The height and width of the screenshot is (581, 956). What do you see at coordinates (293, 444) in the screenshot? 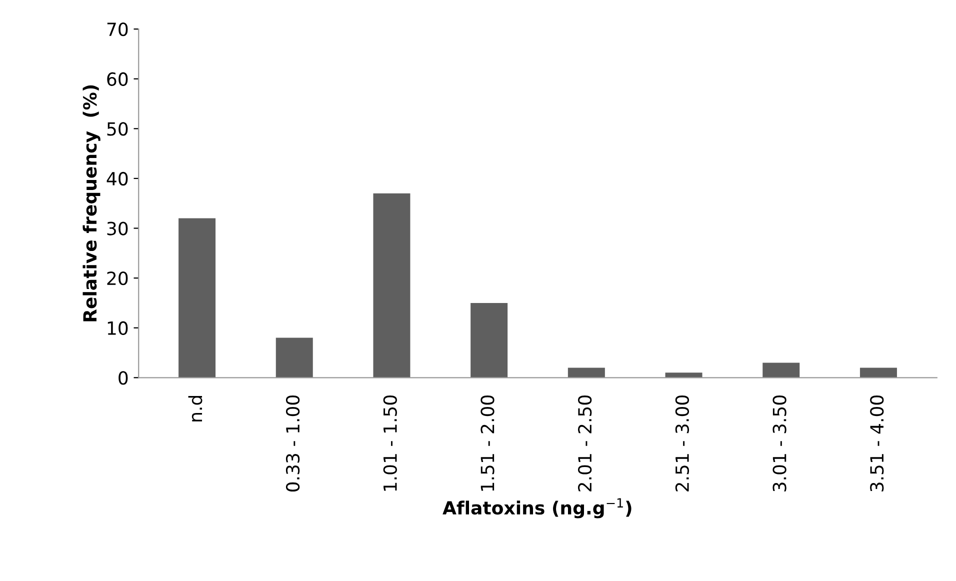
I see `x-tick-label: 0.33 - 1.00` at bounding box center [293, 444].